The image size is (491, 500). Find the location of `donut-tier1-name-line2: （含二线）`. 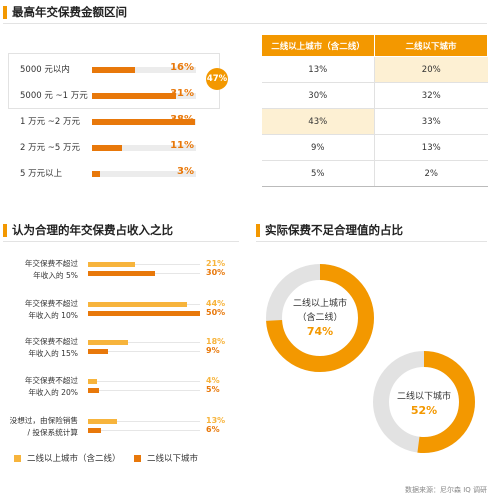

donut-tier1-name-line2: （含二线） is located at coordinates (320, 318).